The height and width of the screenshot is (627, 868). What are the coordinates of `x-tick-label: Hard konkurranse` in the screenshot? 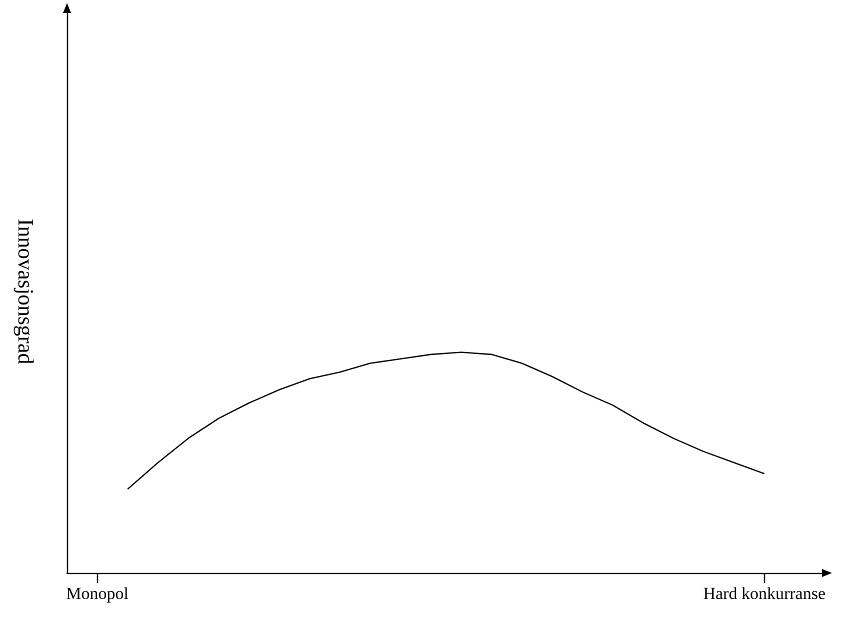 It's located at (764, 593).